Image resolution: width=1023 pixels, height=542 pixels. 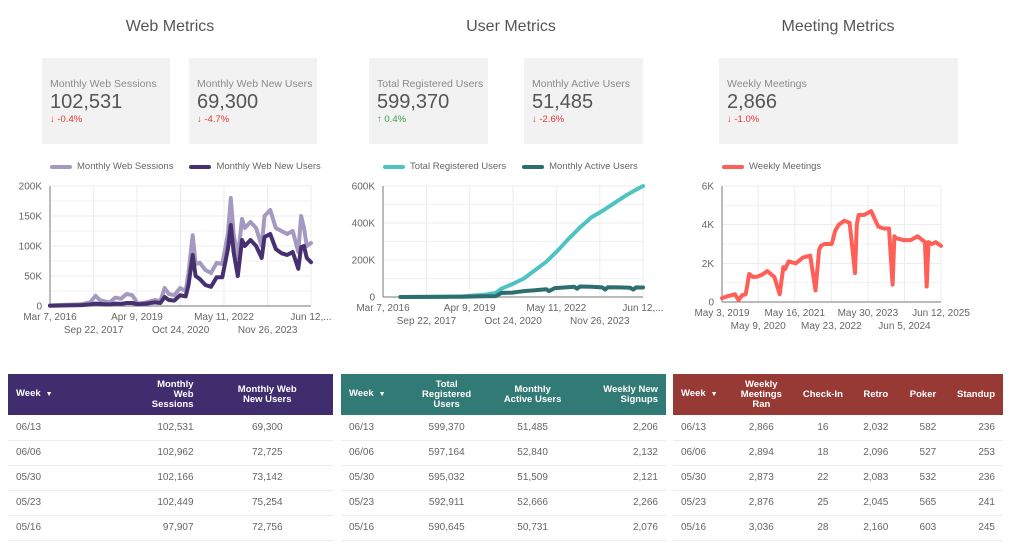 What do you see at coordinates (831, 256) in the screenshot?
I see `series-line-weekly-meetings` at bounding box center [831, 256].